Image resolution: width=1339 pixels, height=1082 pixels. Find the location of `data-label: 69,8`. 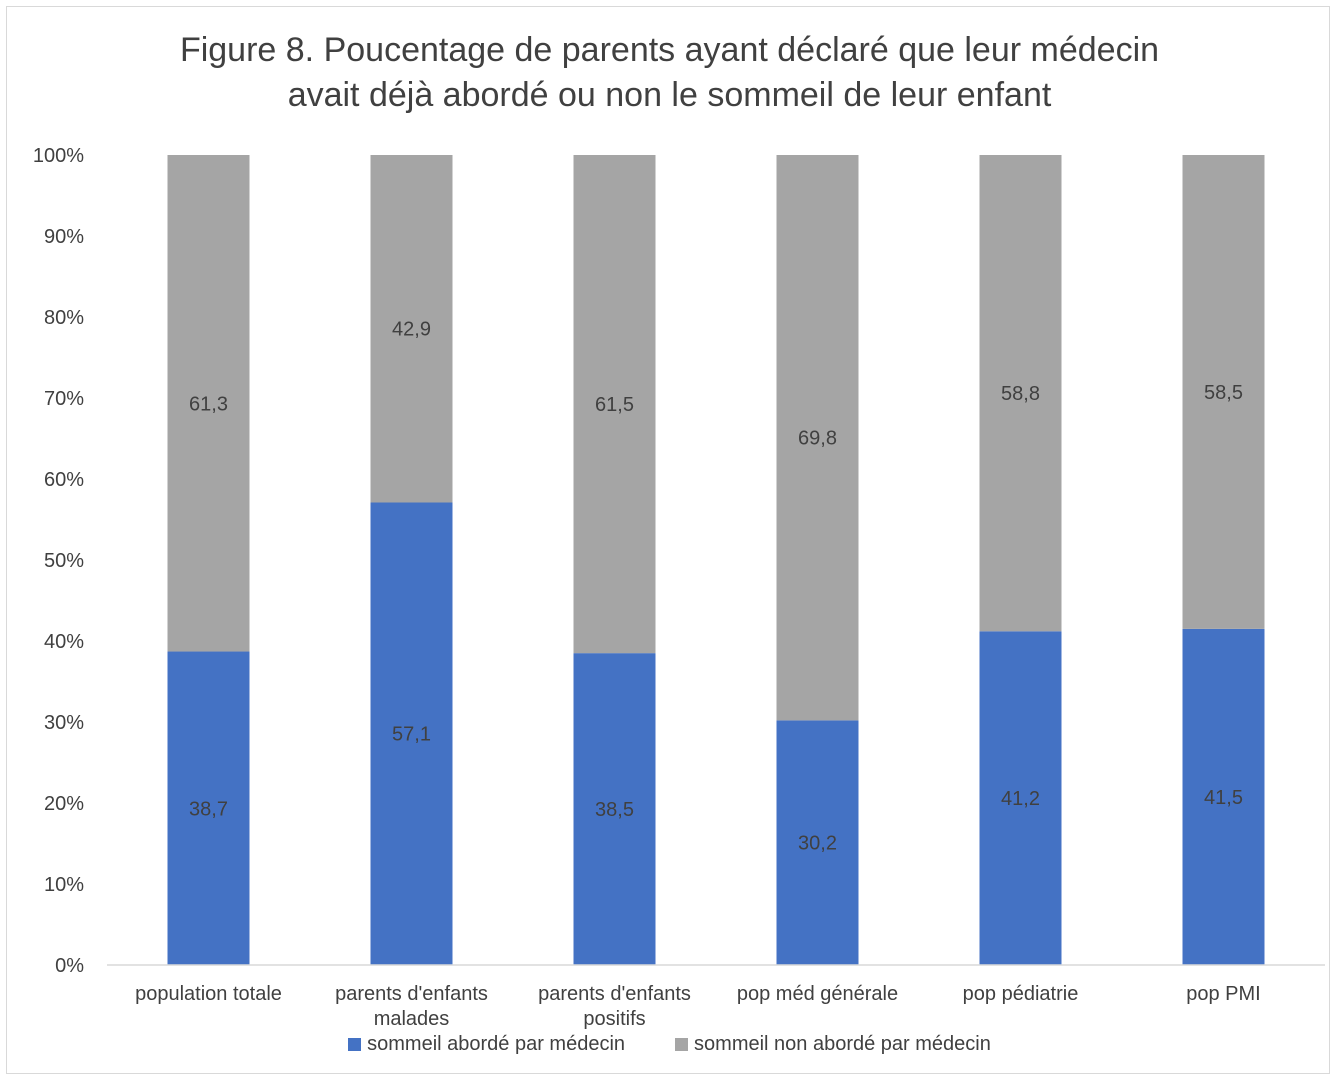

data-label: 69,8 is located at coordinates (817, 439).